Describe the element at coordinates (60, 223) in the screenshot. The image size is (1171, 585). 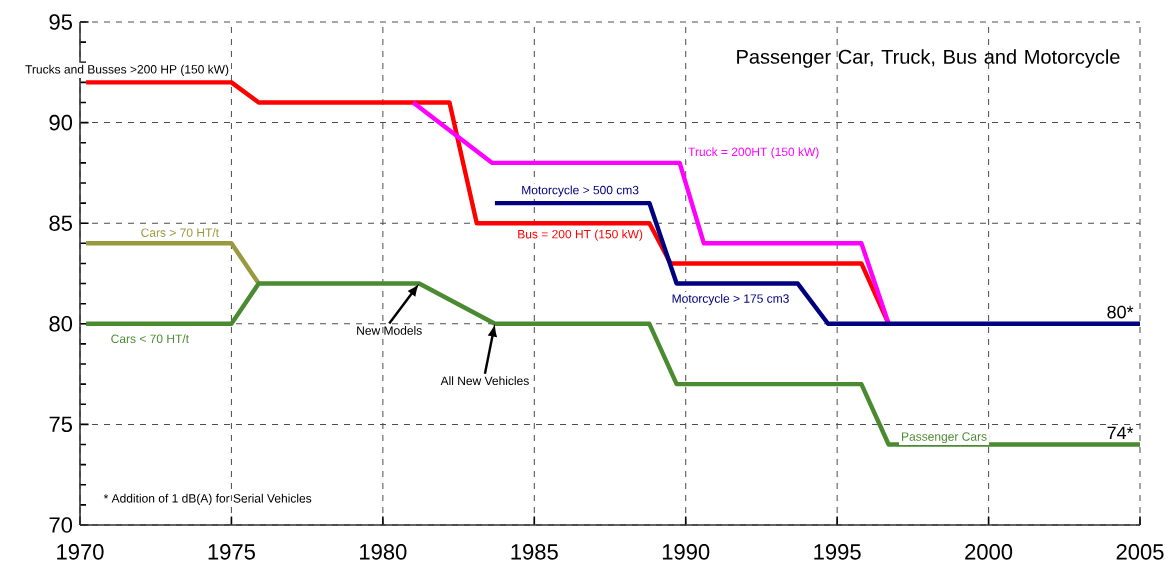
I see `y-tick-label: 85` at that location.